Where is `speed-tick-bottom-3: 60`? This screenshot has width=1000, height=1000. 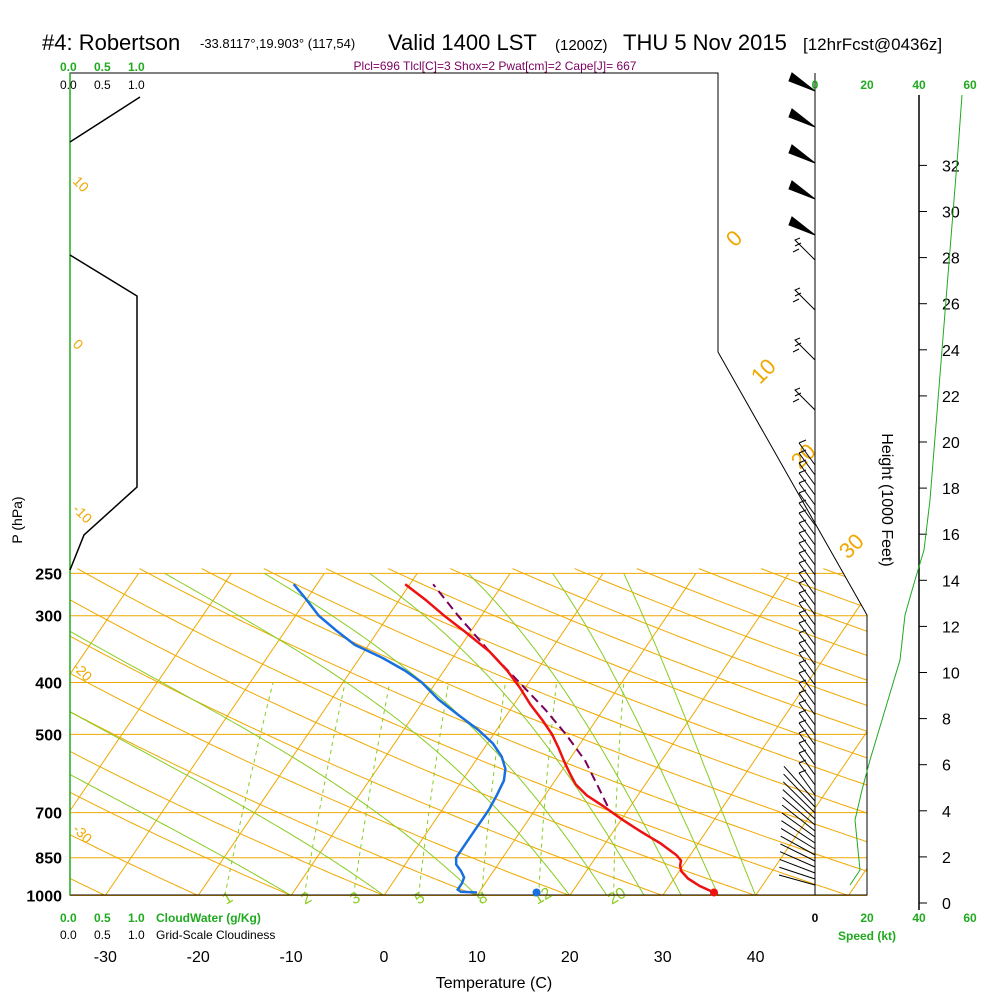 speed-tick-bottom-3: 60 is located at coordinates (970, 918).